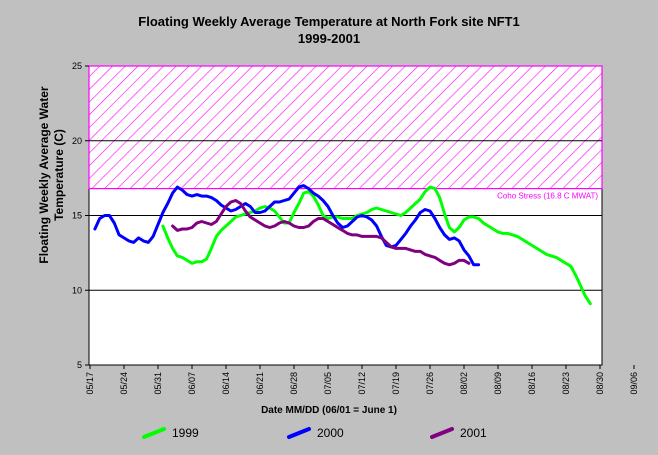 Image resolution: width=658 pixels, height=455 pixels. Describe the element at coordinates (498, 383) in the screenshot. I see `x-tick-label: 08/09` at that location.